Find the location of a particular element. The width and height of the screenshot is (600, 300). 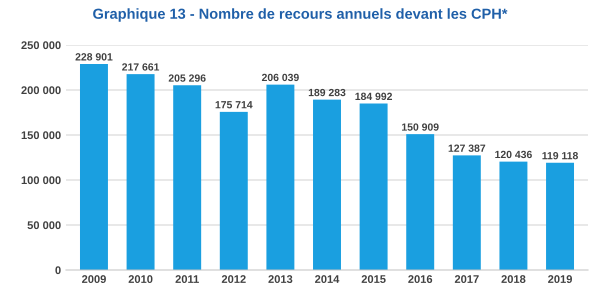

data-label: 119 118 is located at coordinates (560, 156).